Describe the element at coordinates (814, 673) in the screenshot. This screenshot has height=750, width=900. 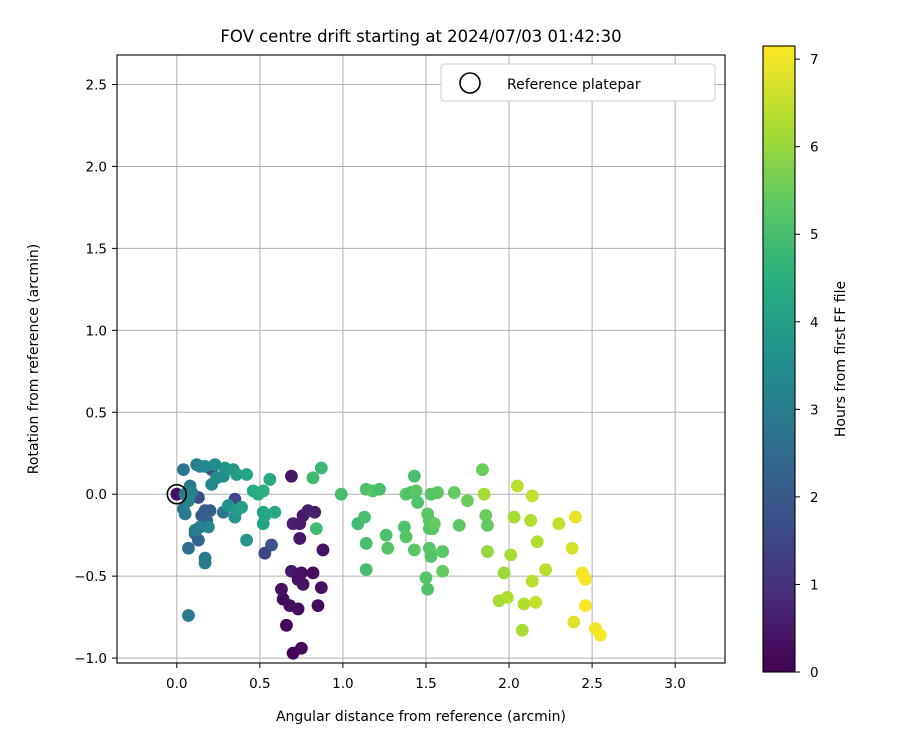
I see `colorbar-tick-label: 0` at that location.